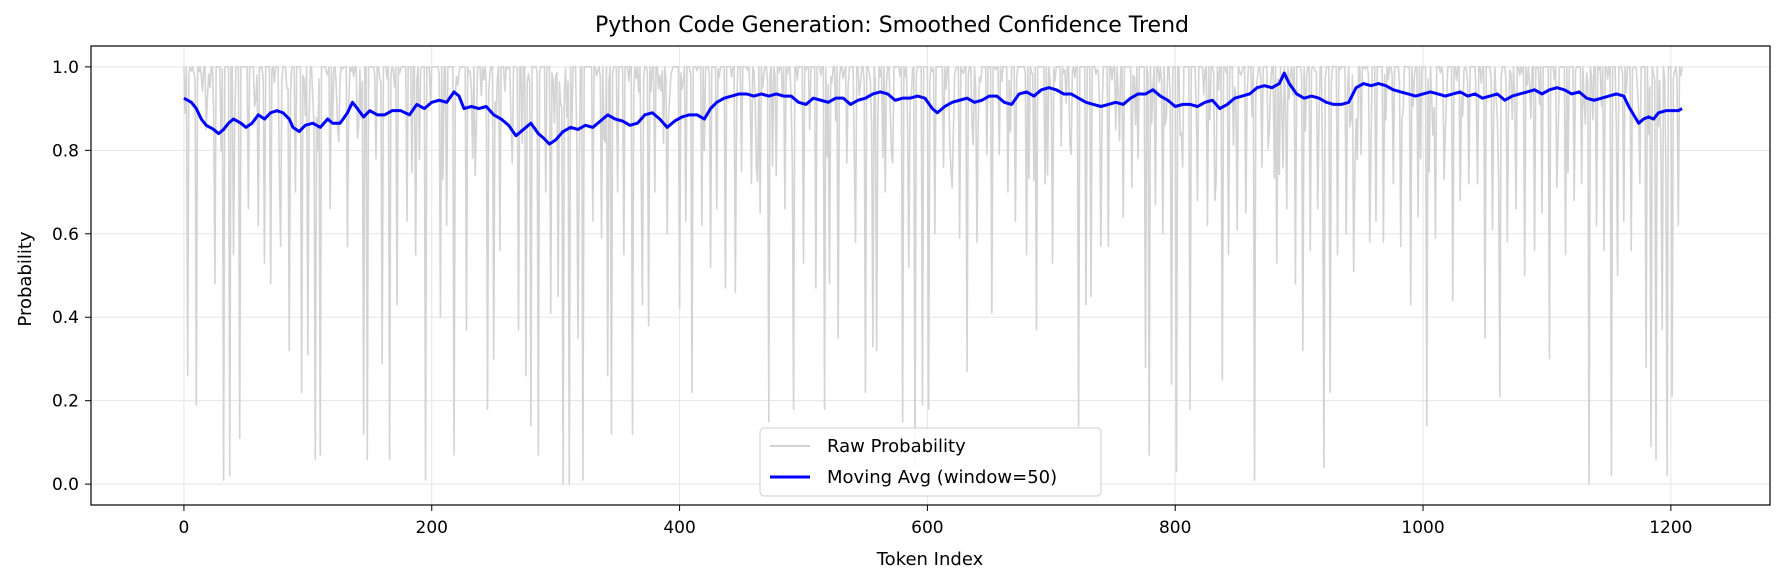 The width and height of the screenshot is (1785, 584). What do you see at coordinates (930, 559) in the screenshot?
I see `x-axis-label: Token Index` at bounding box center [930, 559].